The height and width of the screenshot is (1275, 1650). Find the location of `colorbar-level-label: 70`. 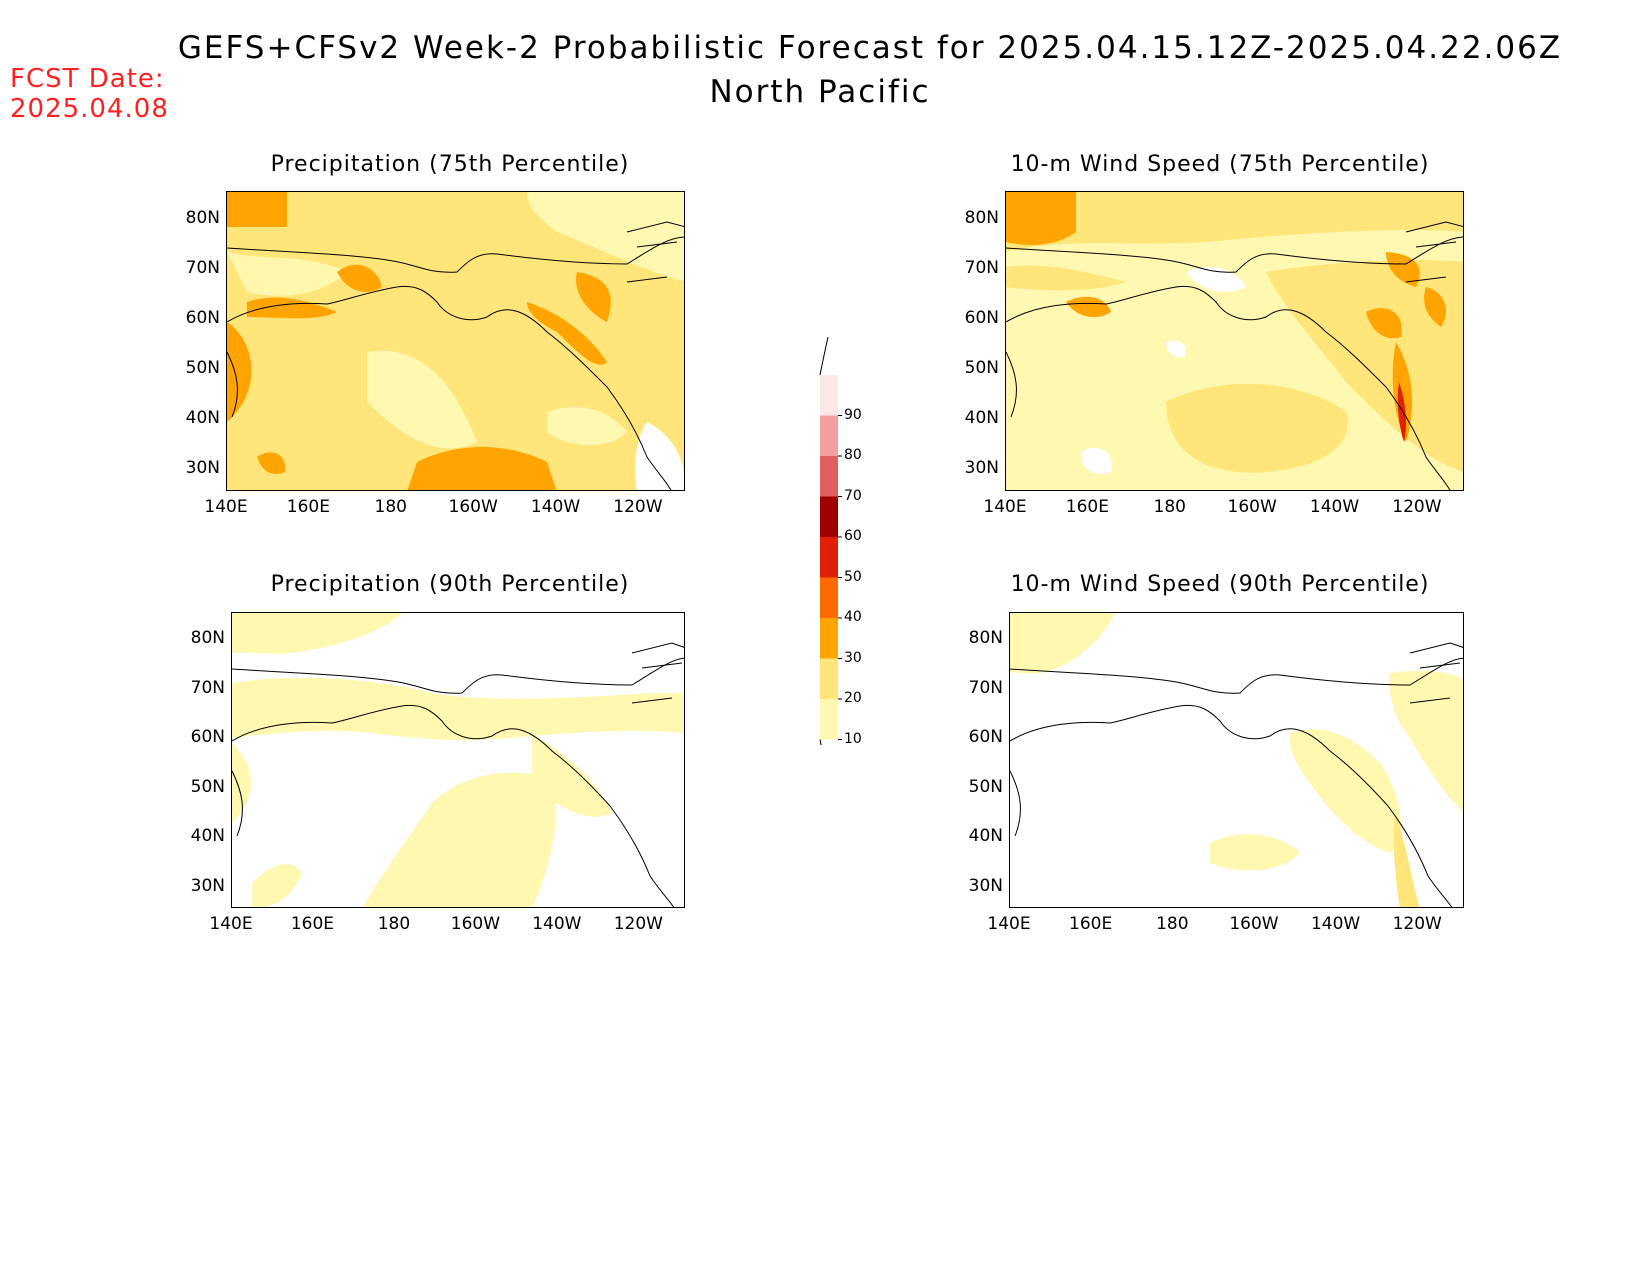

colorbar-level-label: 70 is located at coordinates (853, 495).